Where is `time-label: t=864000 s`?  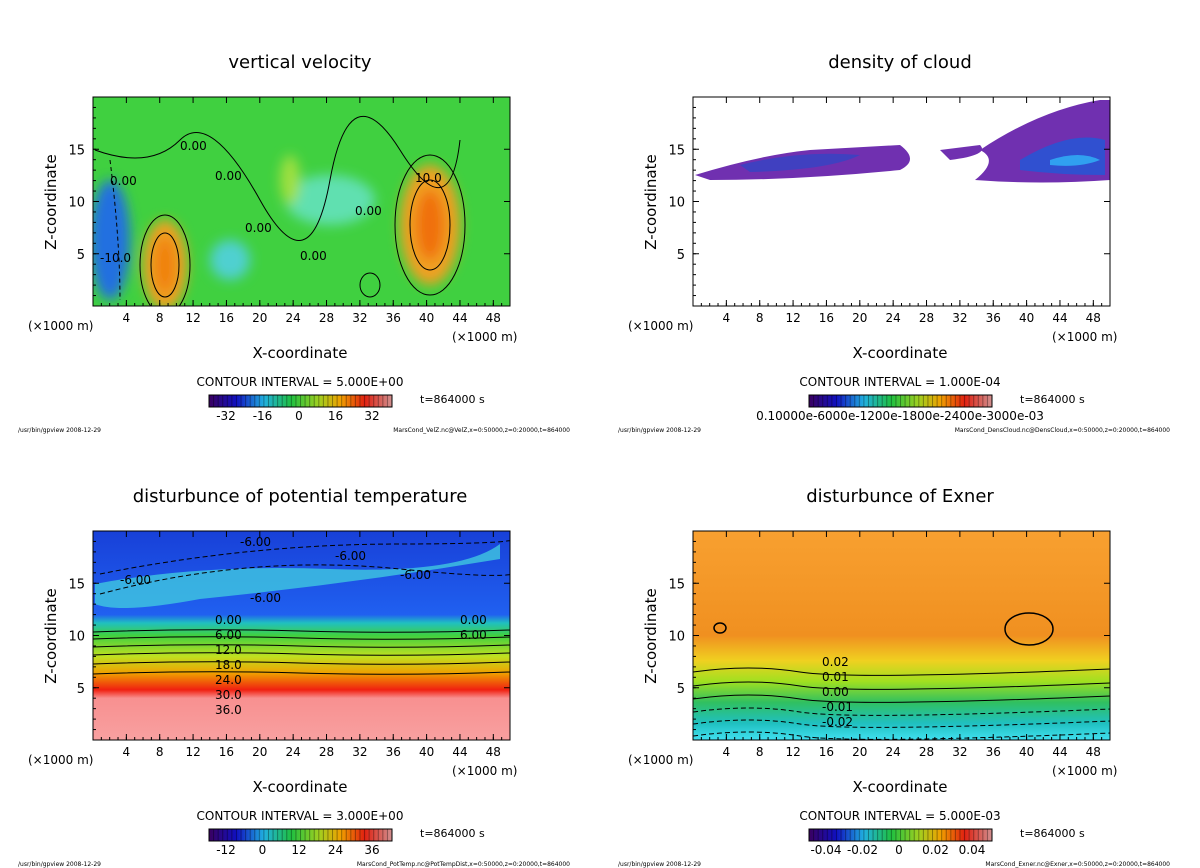
time-label: t=864000 s is located at coordinates (1052, 833).